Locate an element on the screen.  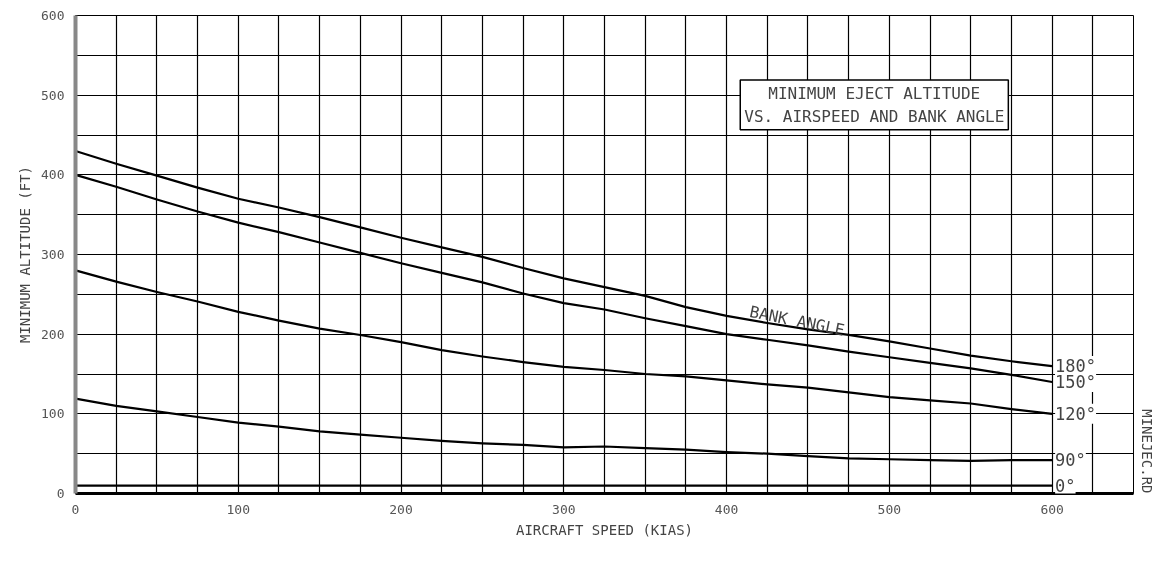
x-tick-label: 600 is located at coordinates (1052, 509).